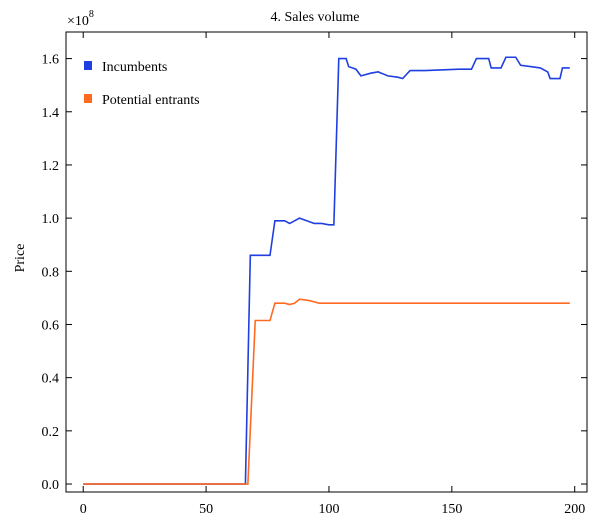 The image size is (590, 530). Describe the element at coordinates (206, 509) in the screenshot. I see `x-tick-label: 50` at that location.